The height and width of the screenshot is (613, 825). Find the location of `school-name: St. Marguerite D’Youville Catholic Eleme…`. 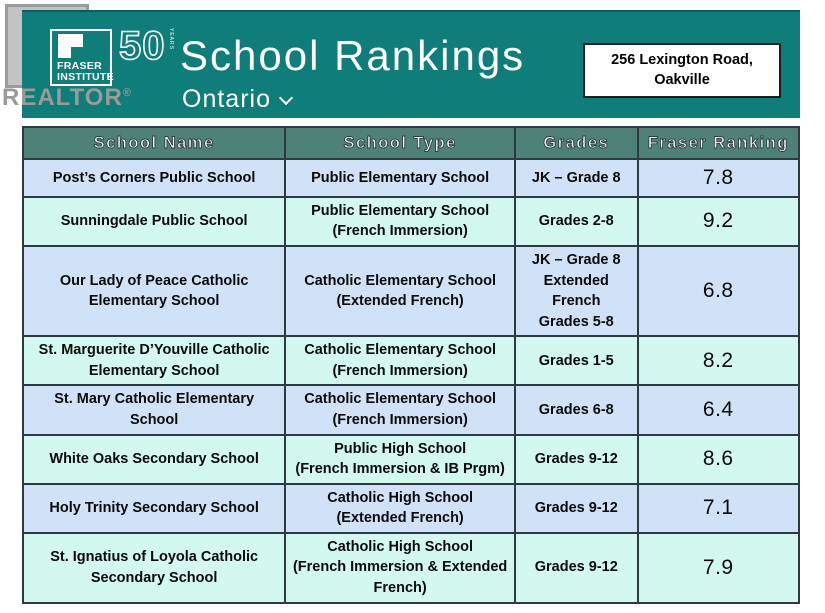

school-name: St. Marguerite D’Youville Catholic Eleme… is located at coordinates (154, 361).